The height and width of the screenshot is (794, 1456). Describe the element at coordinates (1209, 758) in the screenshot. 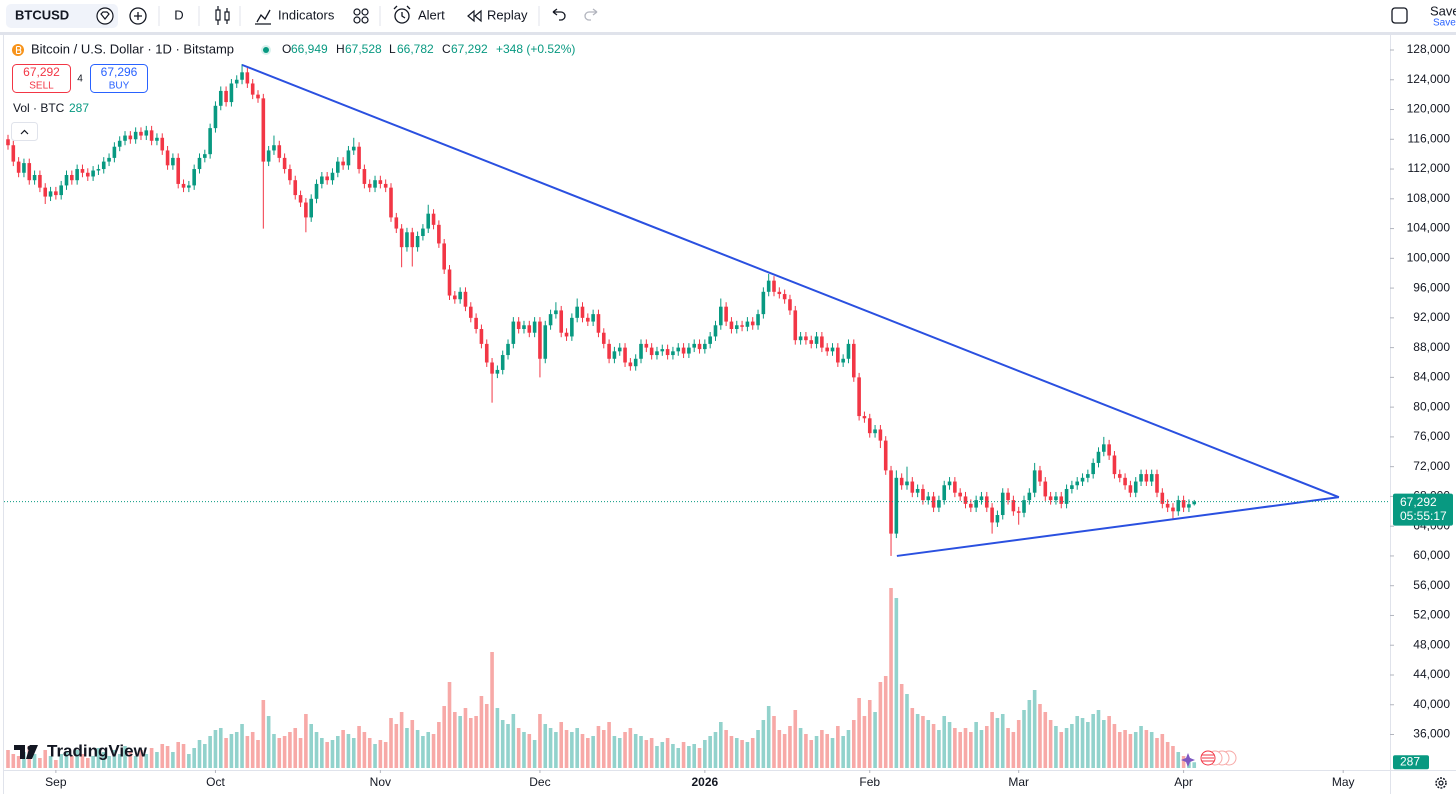

I see `event-icons` at that location.